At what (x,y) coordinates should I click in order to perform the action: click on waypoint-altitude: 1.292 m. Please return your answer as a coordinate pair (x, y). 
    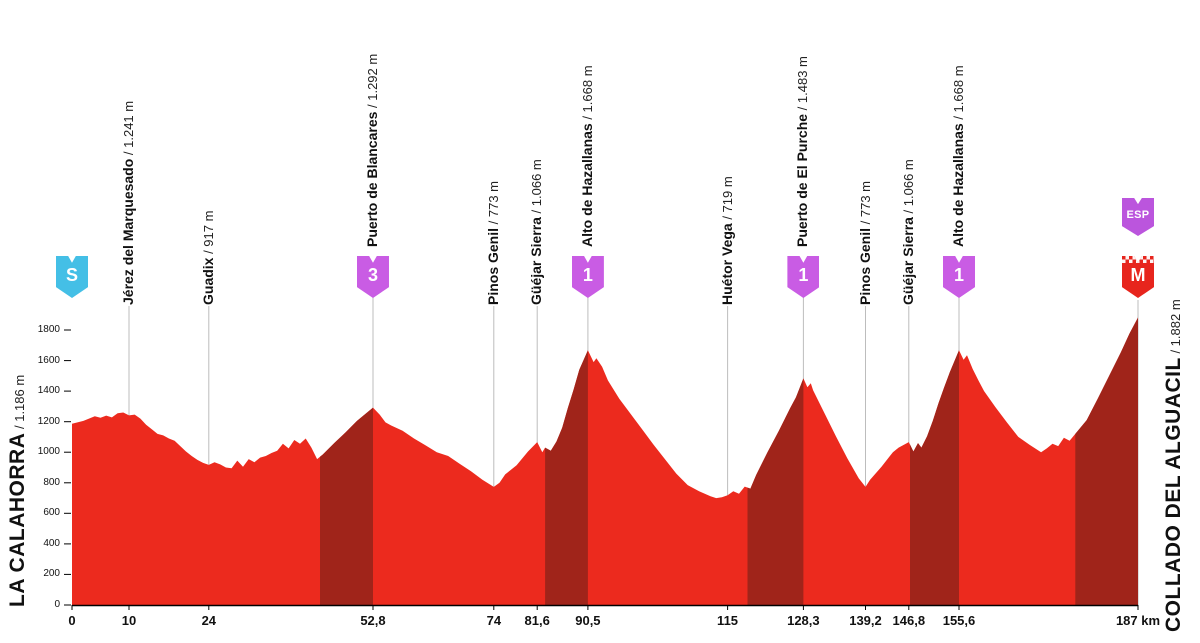
    Looking at the image, I should click on (372, 77).